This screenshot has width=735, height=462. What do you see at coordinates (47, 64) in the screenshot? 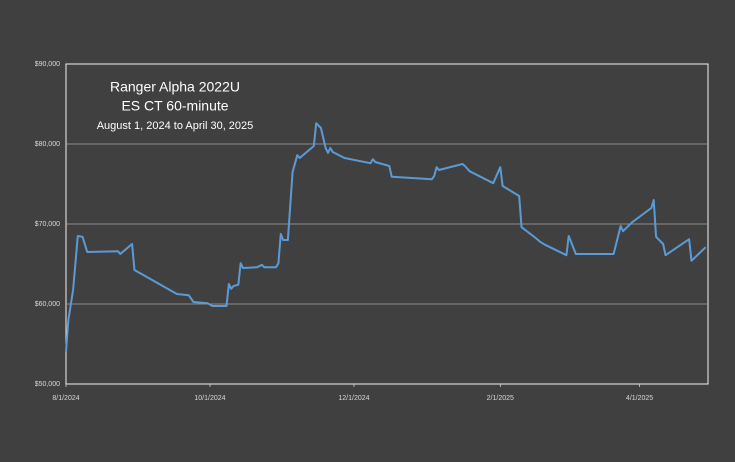
I see `y-tick-label: $90,000` at bounding box center [47, 64].